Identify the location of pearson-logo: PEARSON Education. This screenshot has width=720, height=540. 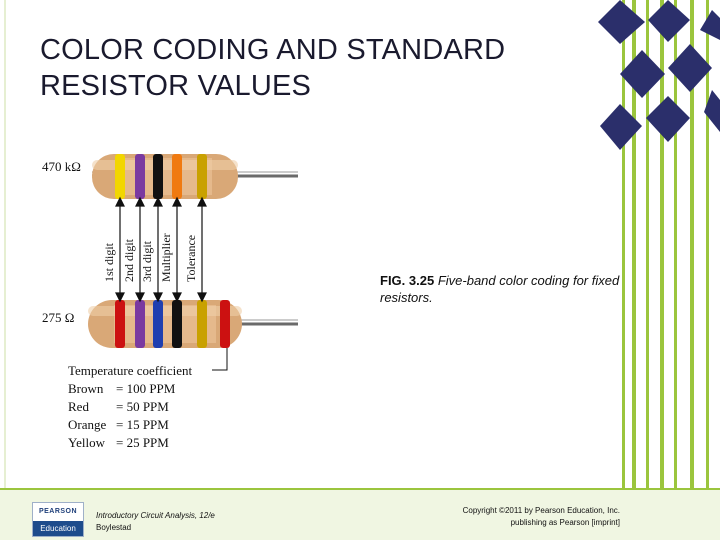
(58, 519).